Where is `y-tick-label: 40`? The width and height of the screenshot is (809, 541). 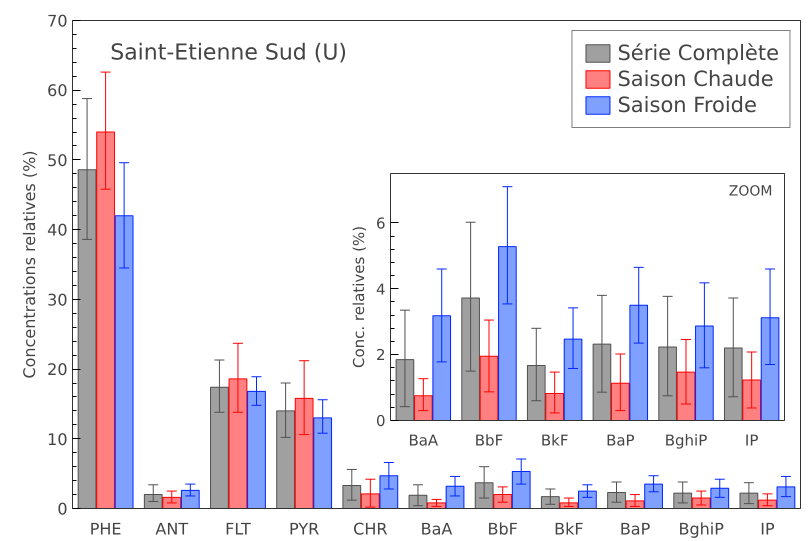 y-tick-label: 40 is located at coordinates (57, 230).